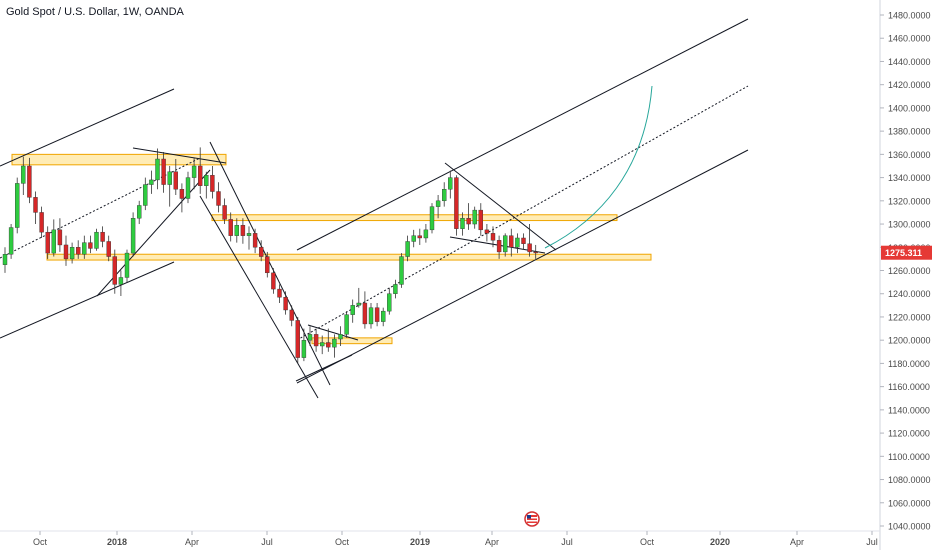 Image resolution: width=932 pixels, height=555 pixels. What do you see at coordinates (909, 225) in the screenshot?
I see `y-tick-label: 1300.0000` at bounding box center [909, 225].